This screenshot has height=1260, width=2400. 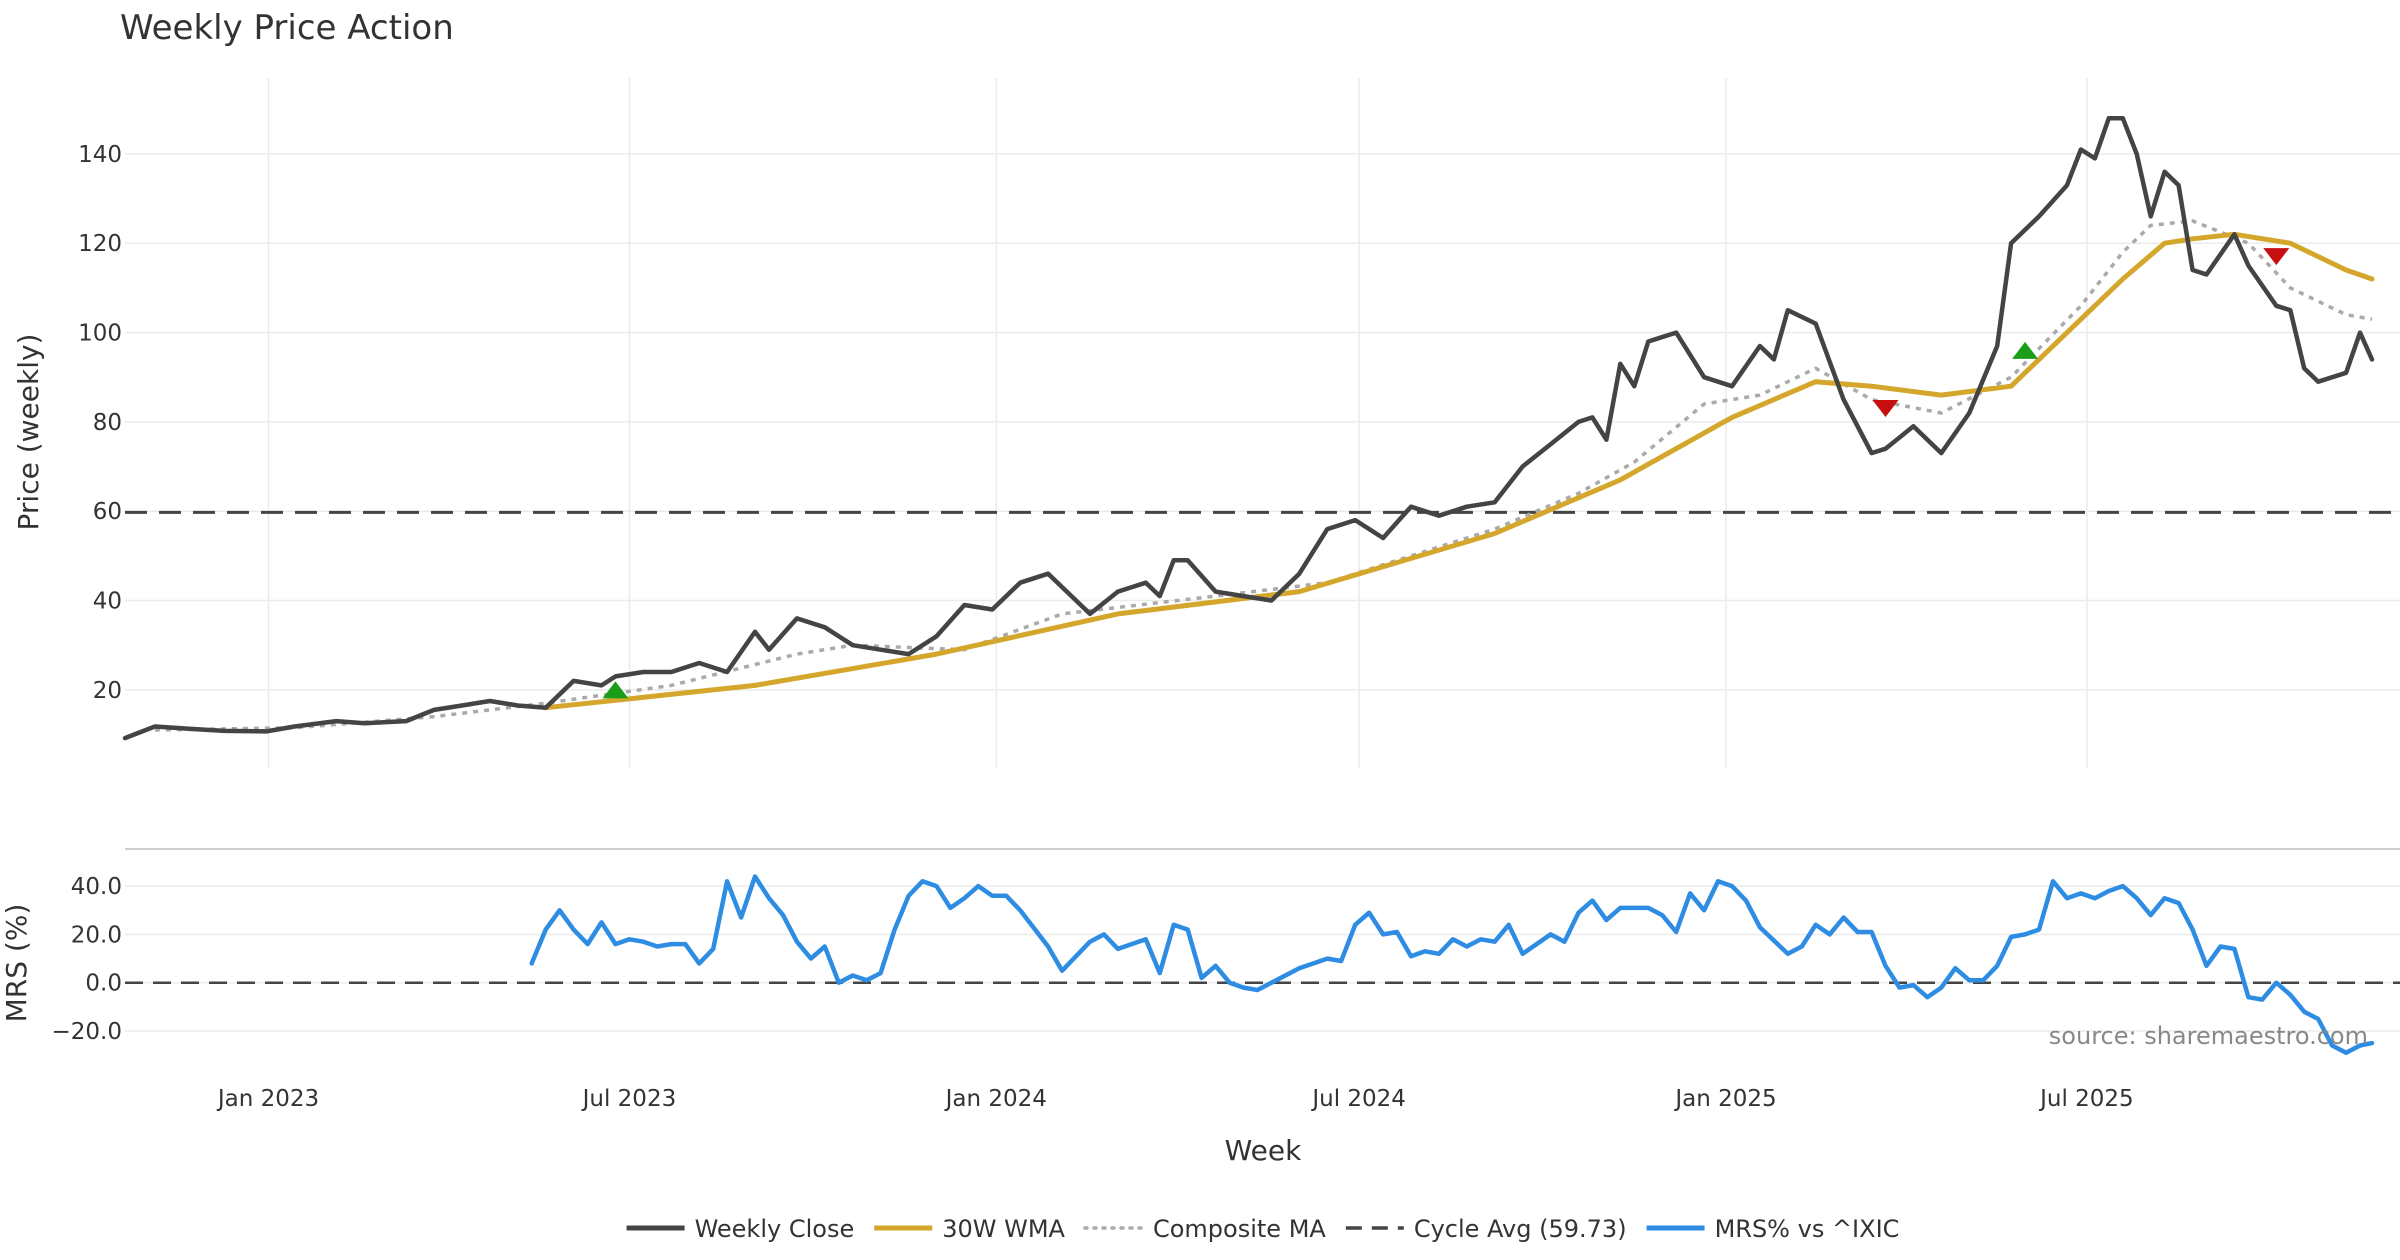 I want to click on x-tick-jan-2023: Jan 2023, so click(x=267, y=1099).